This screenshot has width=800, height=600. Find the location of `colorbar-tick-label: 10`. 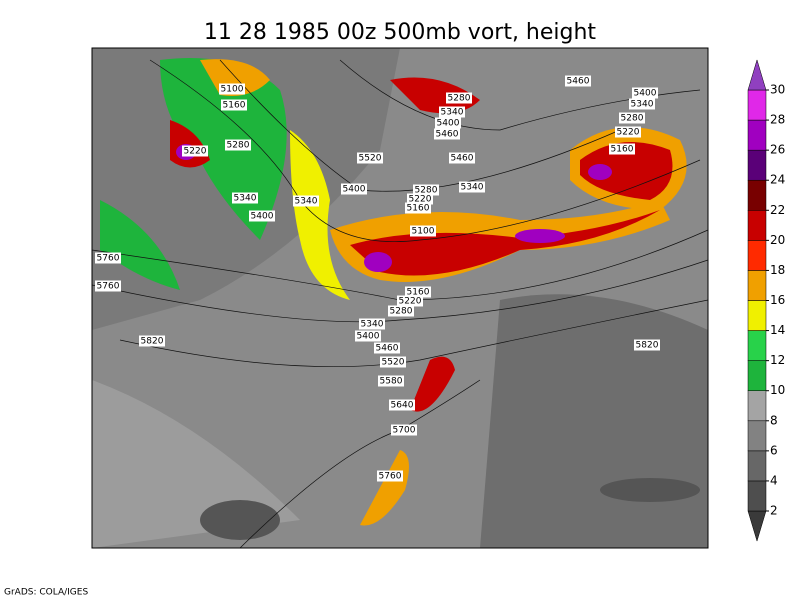

colorbar-tick-label: 10 is located at coordinates (777, 390).